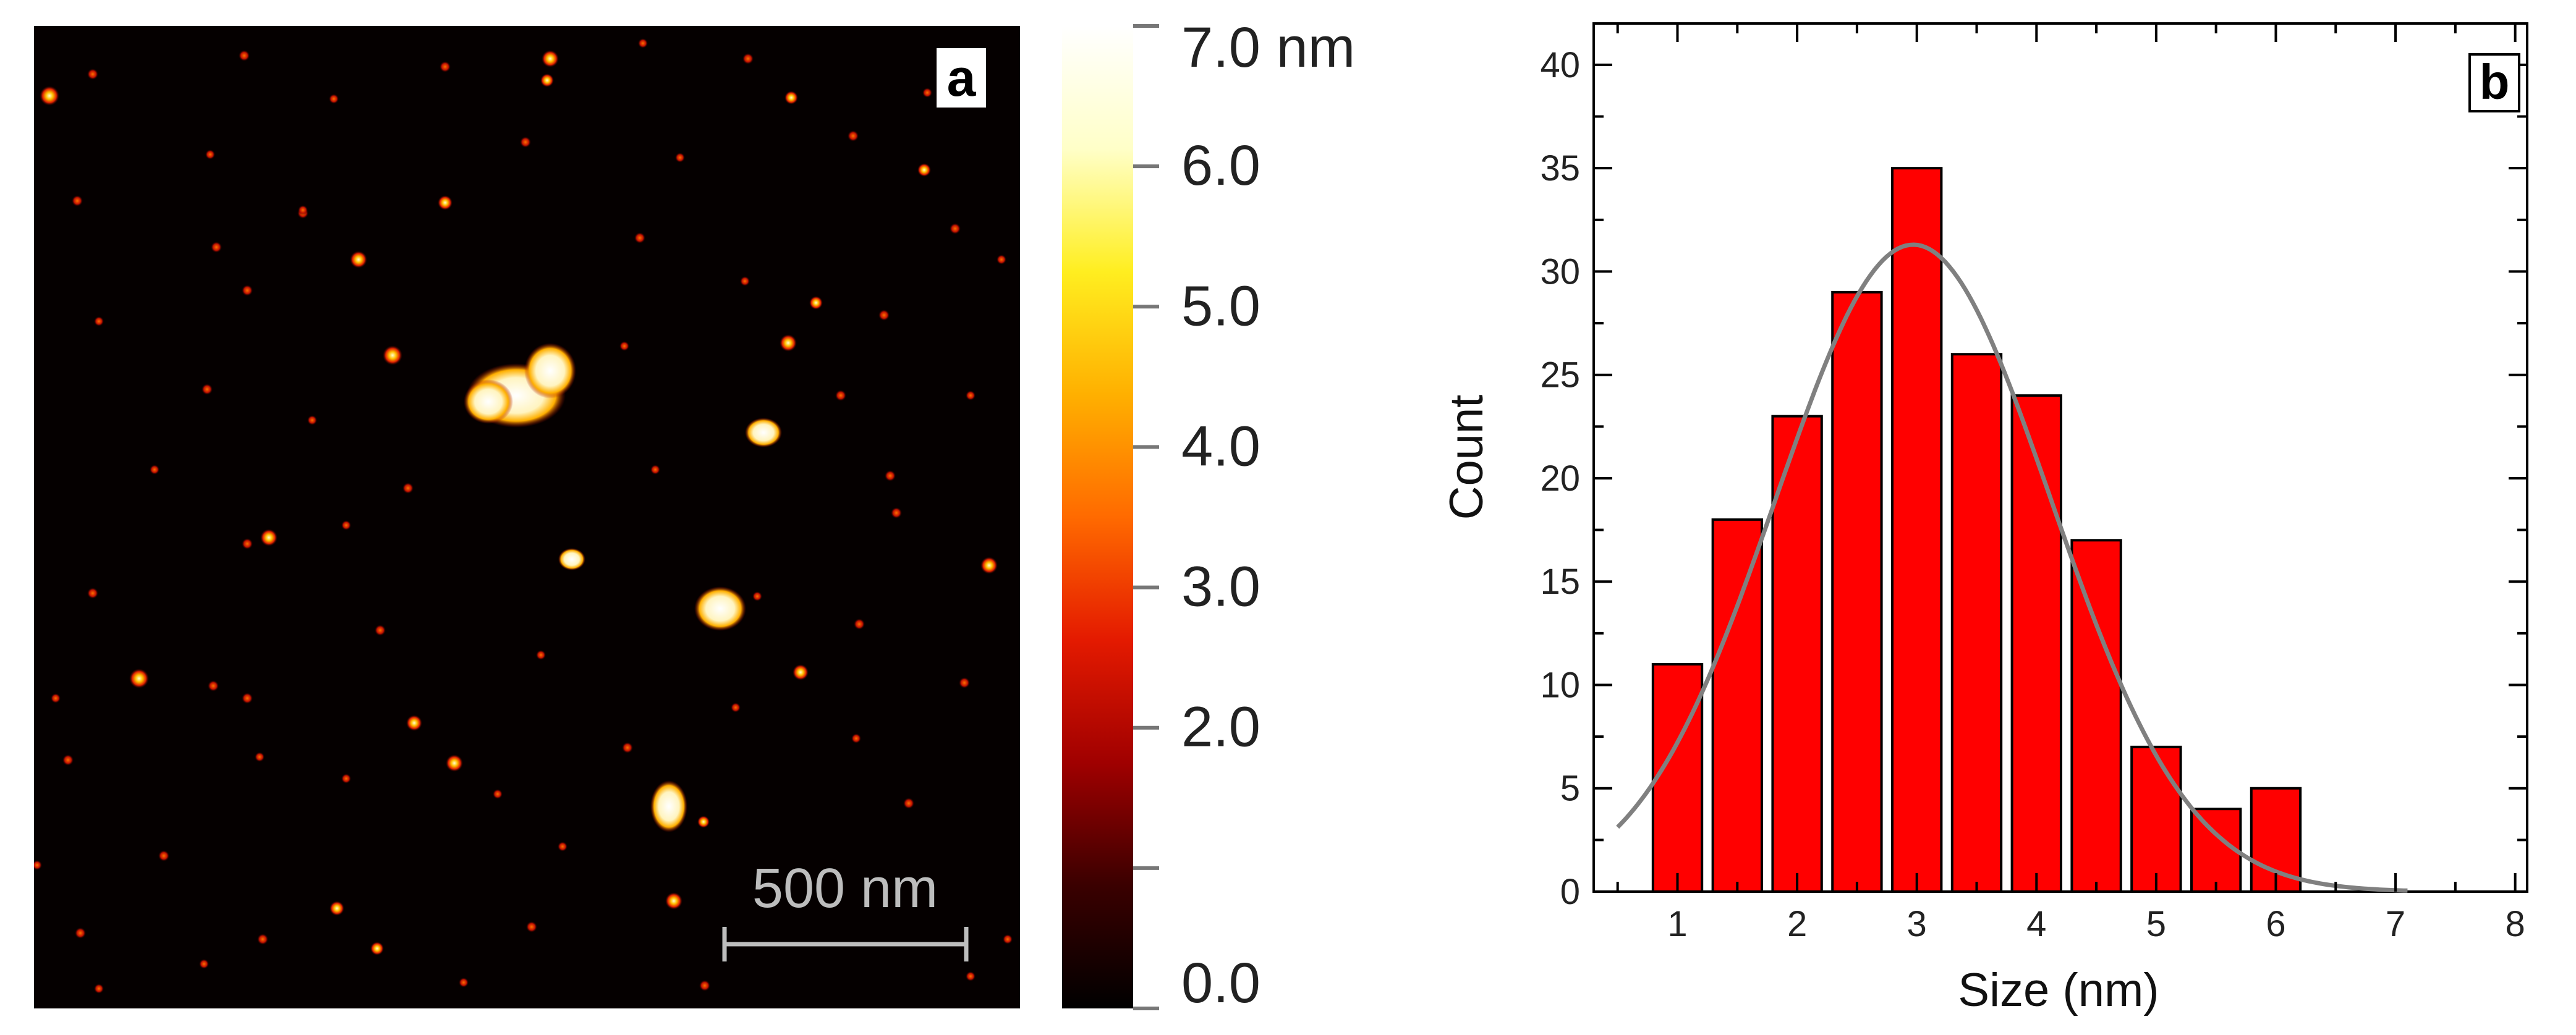  I want to click on y-tick-label: 0, so click(1570, 892).